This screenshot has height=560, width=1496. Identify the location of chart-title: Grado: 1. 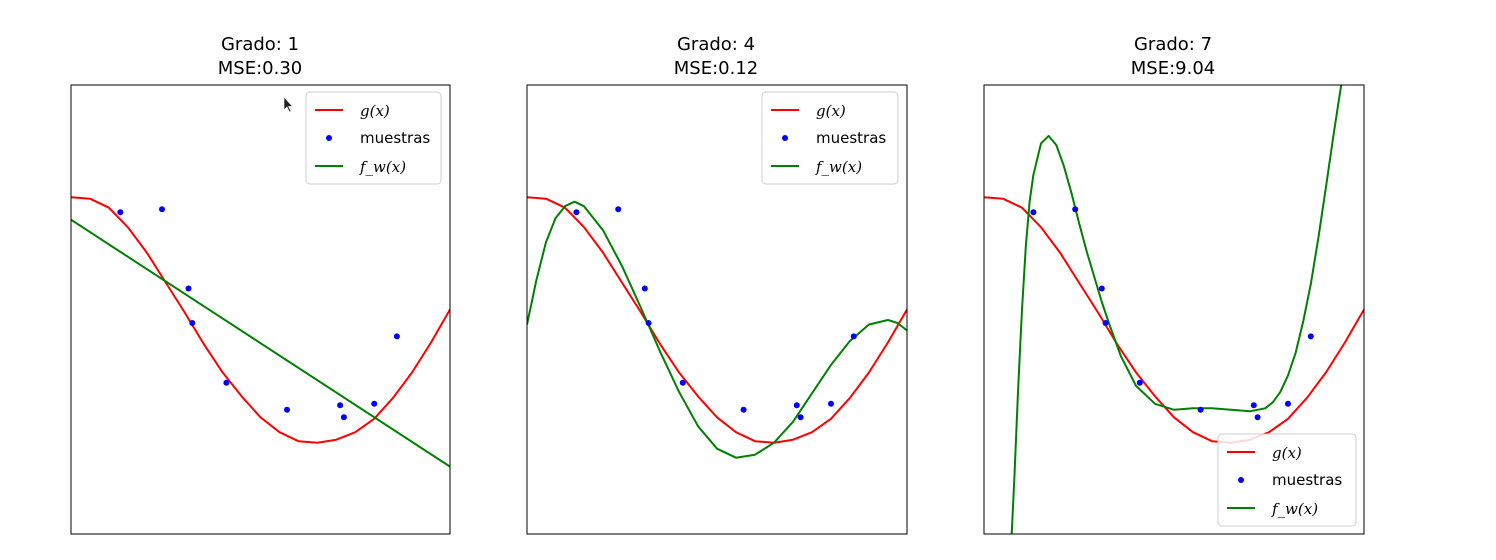
(260, 44).